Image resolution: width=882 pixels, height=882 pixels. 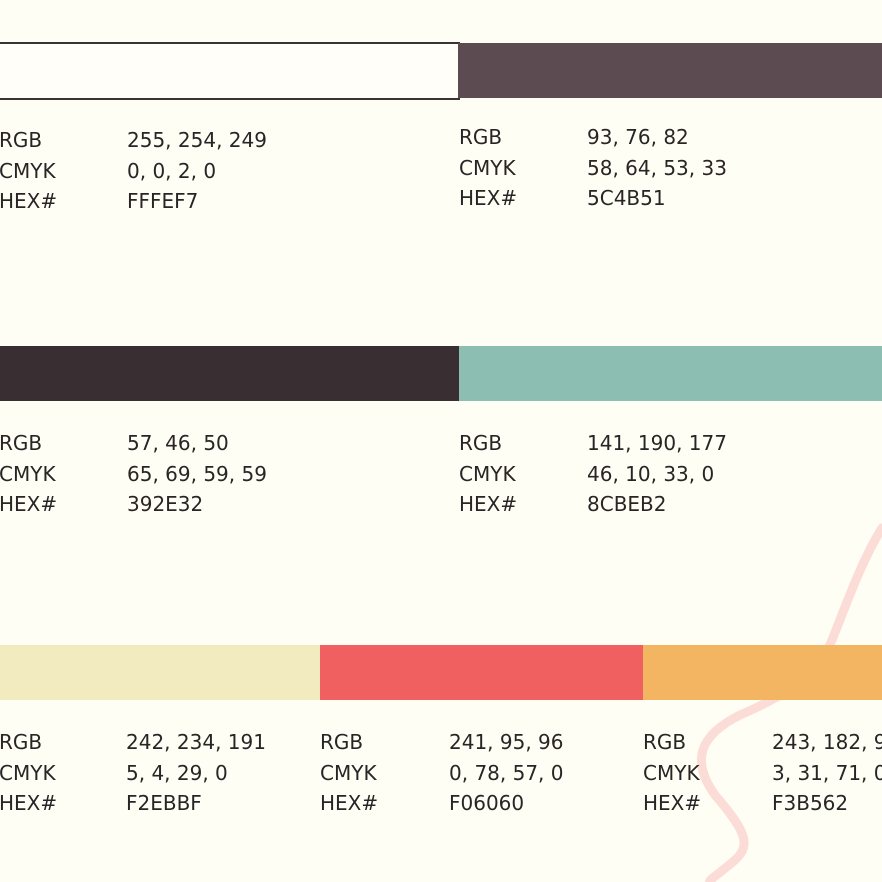 I want to click on hex-value: FFFEF7, so click(x=163, y=201).